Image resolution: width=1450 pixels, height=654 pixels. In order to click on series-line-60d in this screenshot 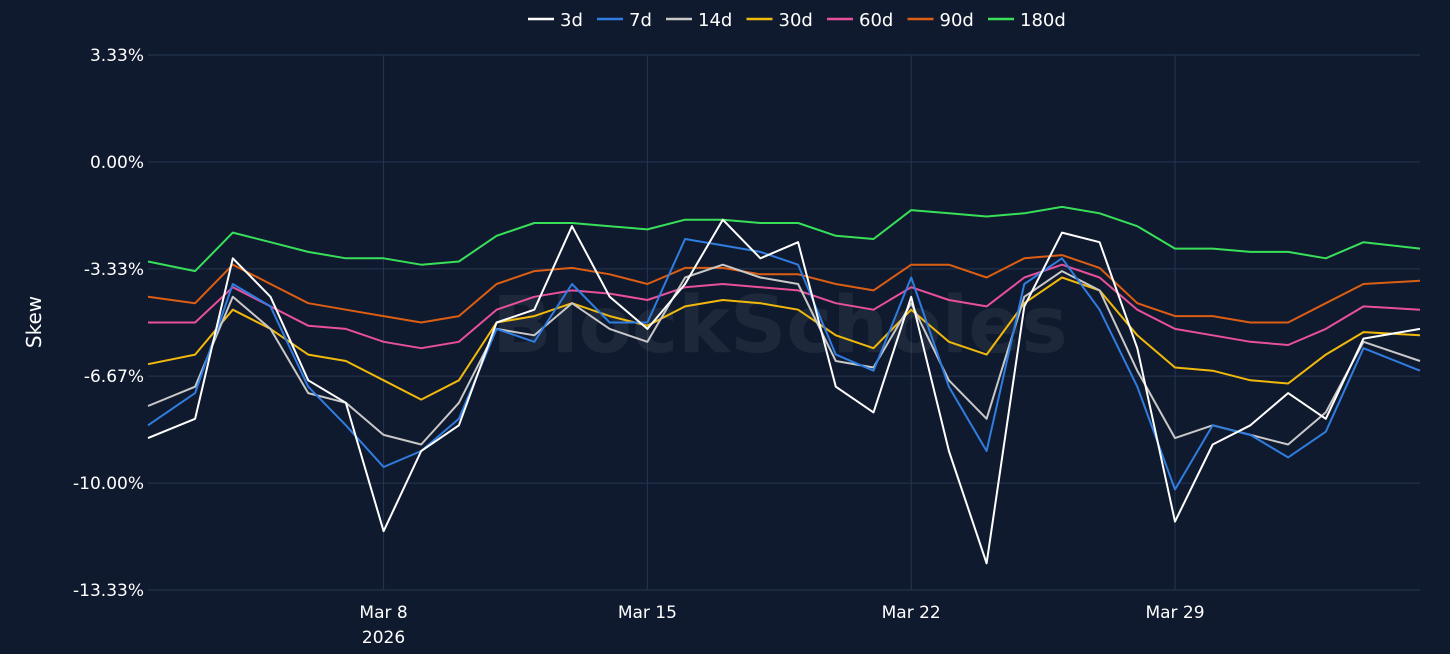, I will do `click(784, 306)`.